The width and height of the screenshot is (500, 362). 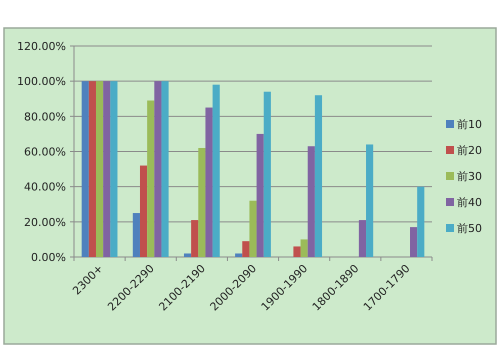 I want to click on legend-label: 前20, so click(x=469, y=150).